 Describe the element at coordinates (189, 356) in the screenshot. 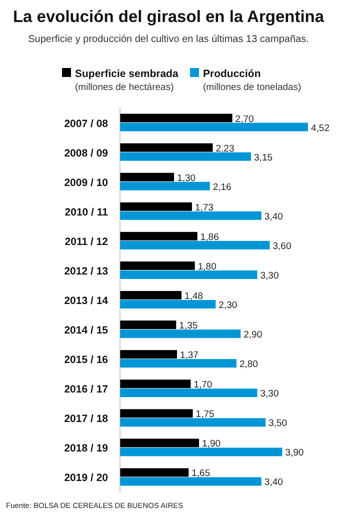

I see `data-label: 1,37` at that location.